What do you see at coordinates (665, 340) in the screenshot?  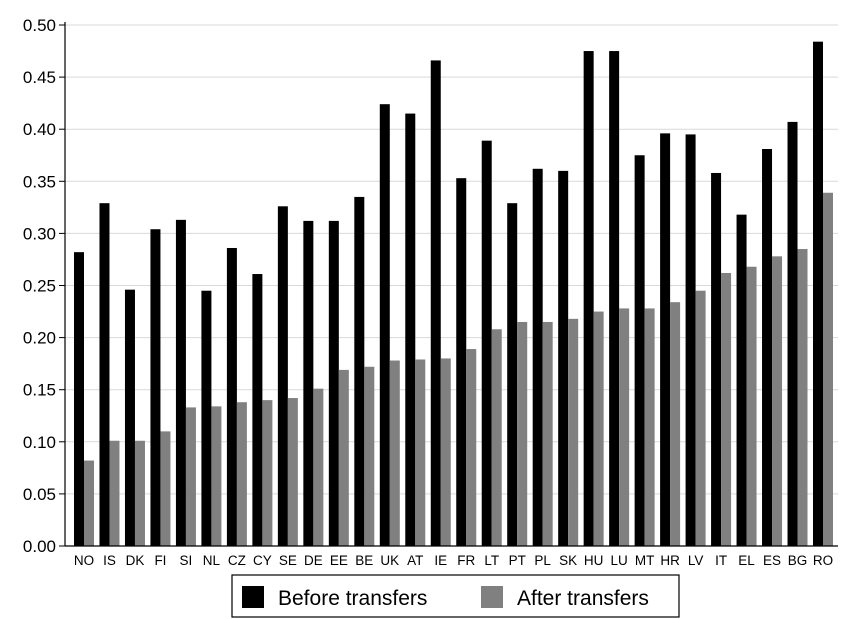 I see `bar-before-hr` at bounding box center [665, 340].